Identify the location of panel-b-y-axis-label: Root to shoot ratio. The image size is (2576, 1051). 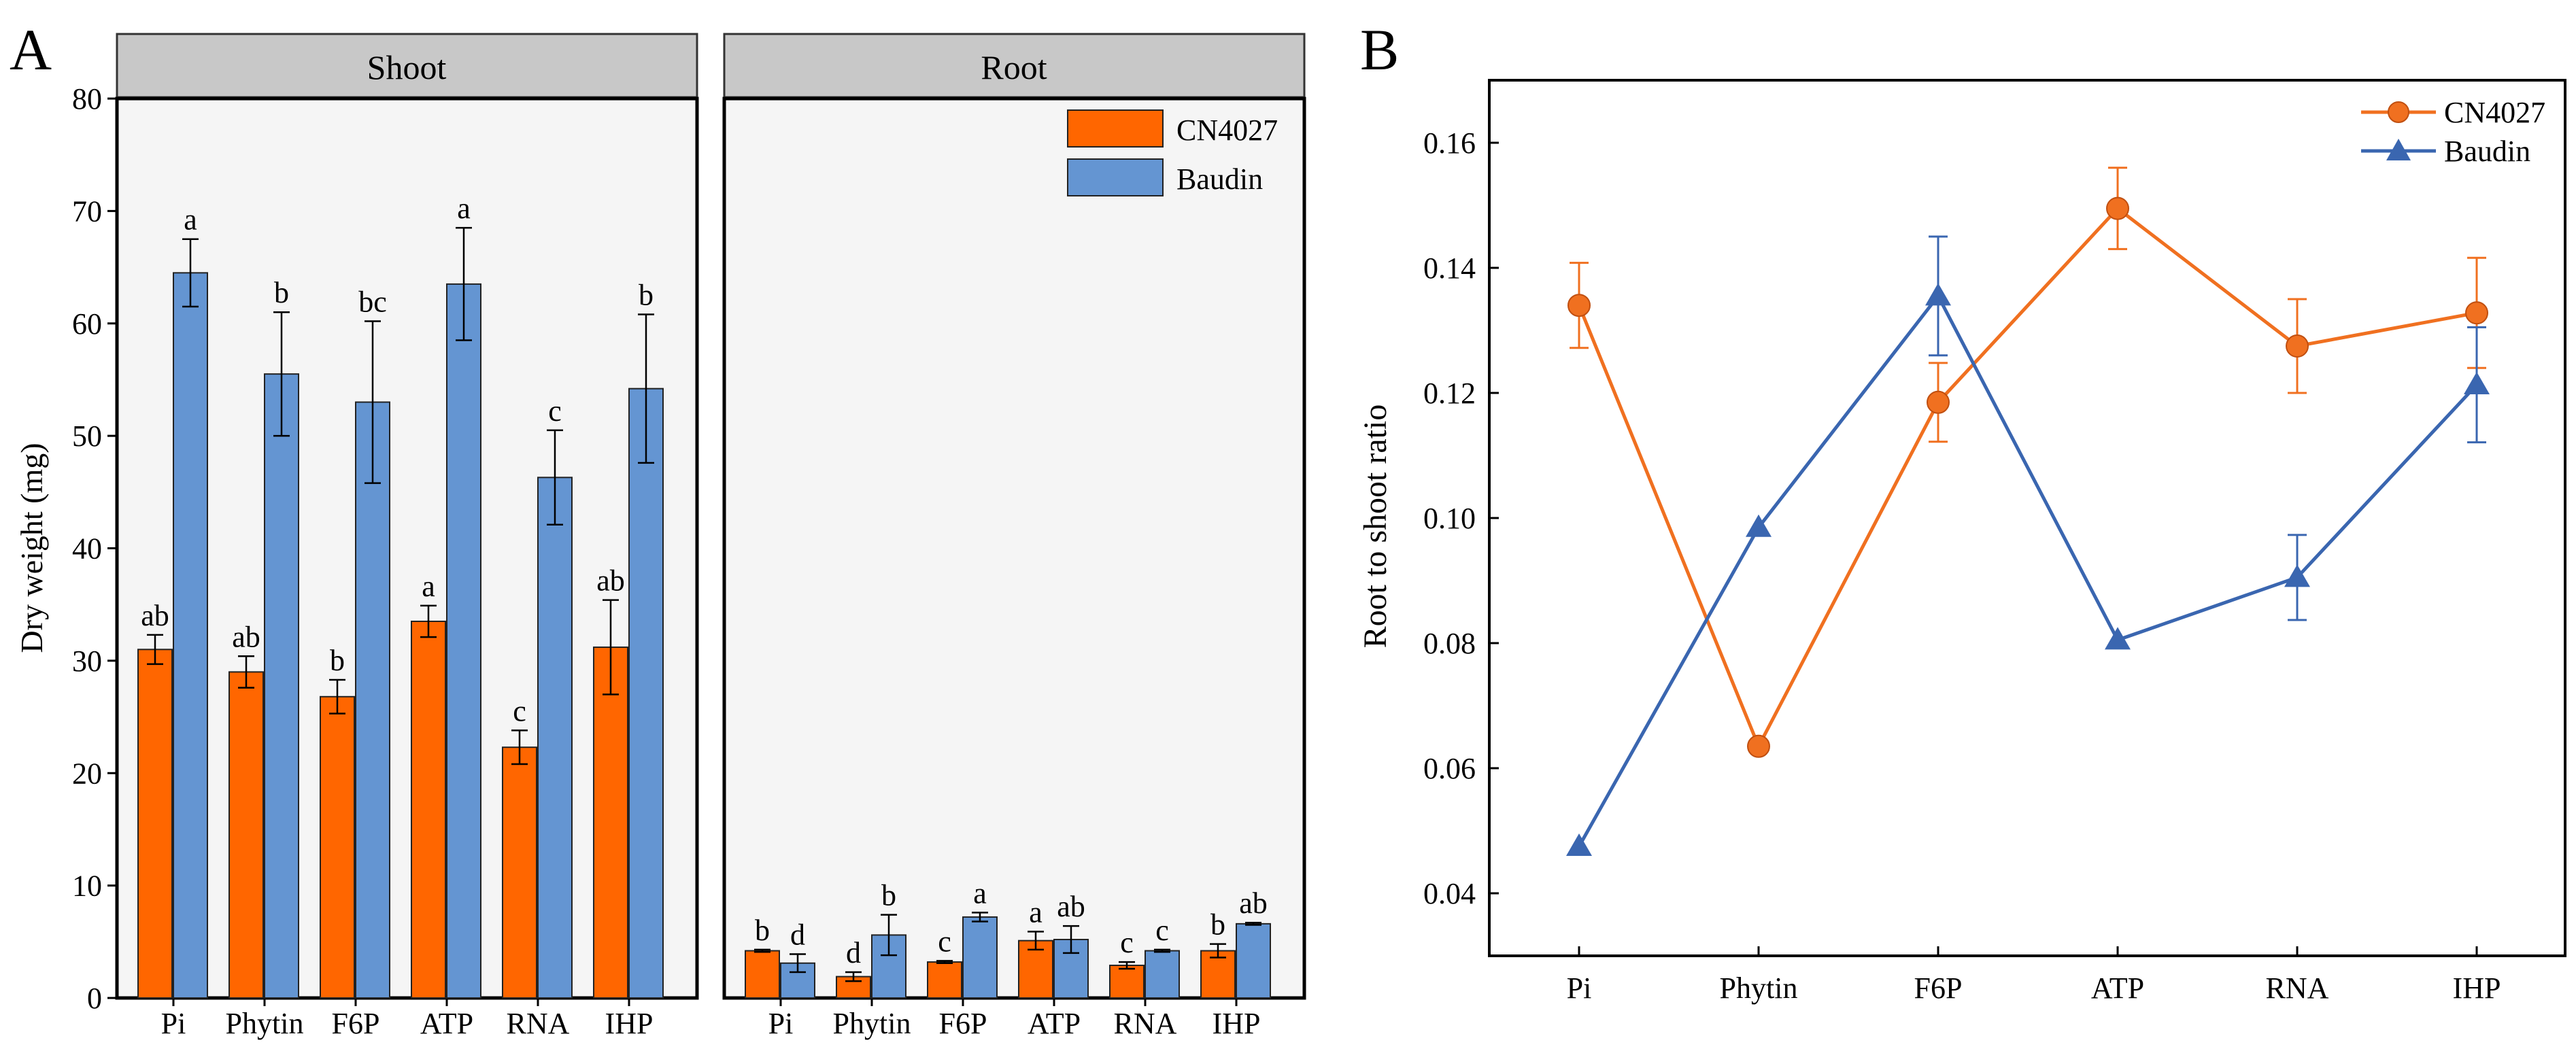
(1375, 526).